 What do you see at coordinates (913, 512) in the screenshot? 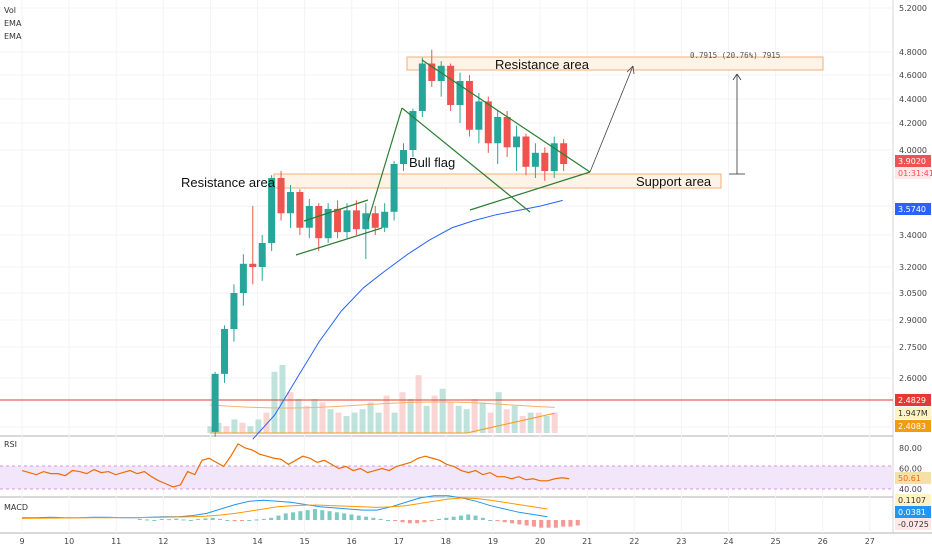
I see `macd-value-tag-2-bg` at bounding box center [913, 512].